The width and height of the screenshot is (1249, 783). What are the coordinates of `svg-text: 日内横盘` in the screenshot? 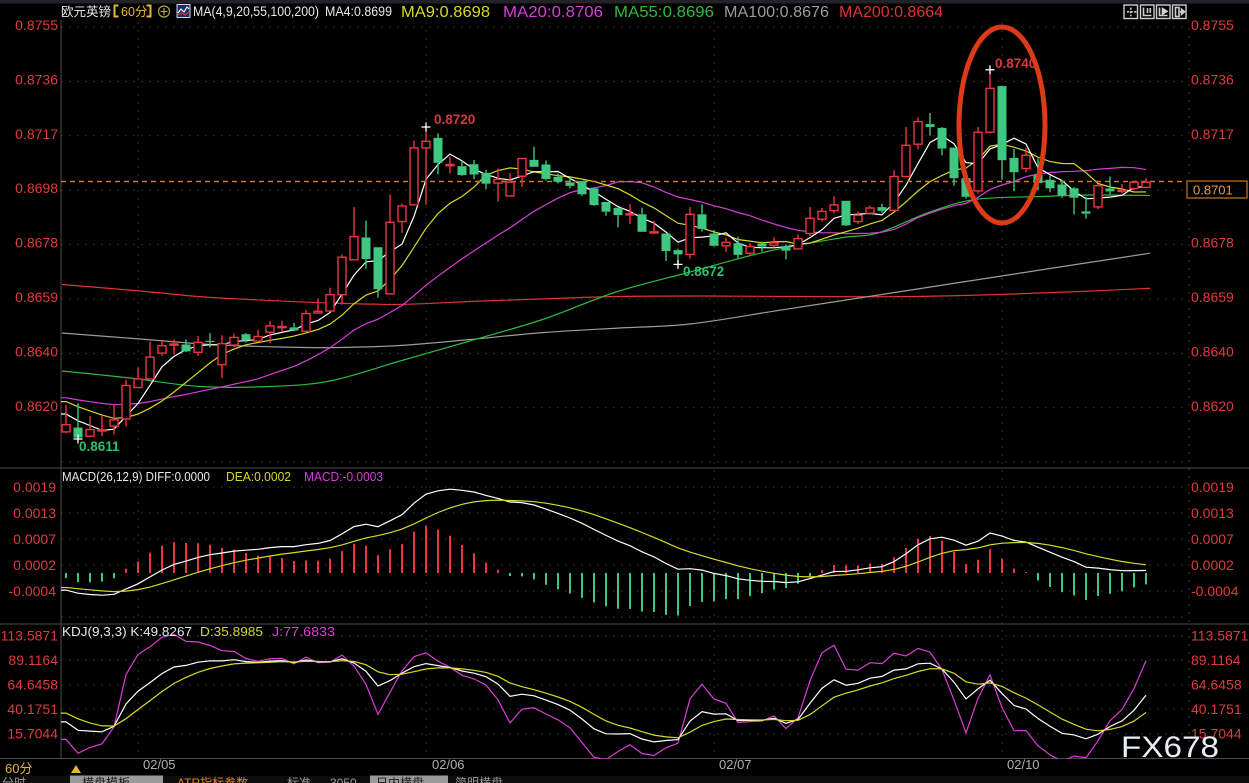 It's located at (400, 779).